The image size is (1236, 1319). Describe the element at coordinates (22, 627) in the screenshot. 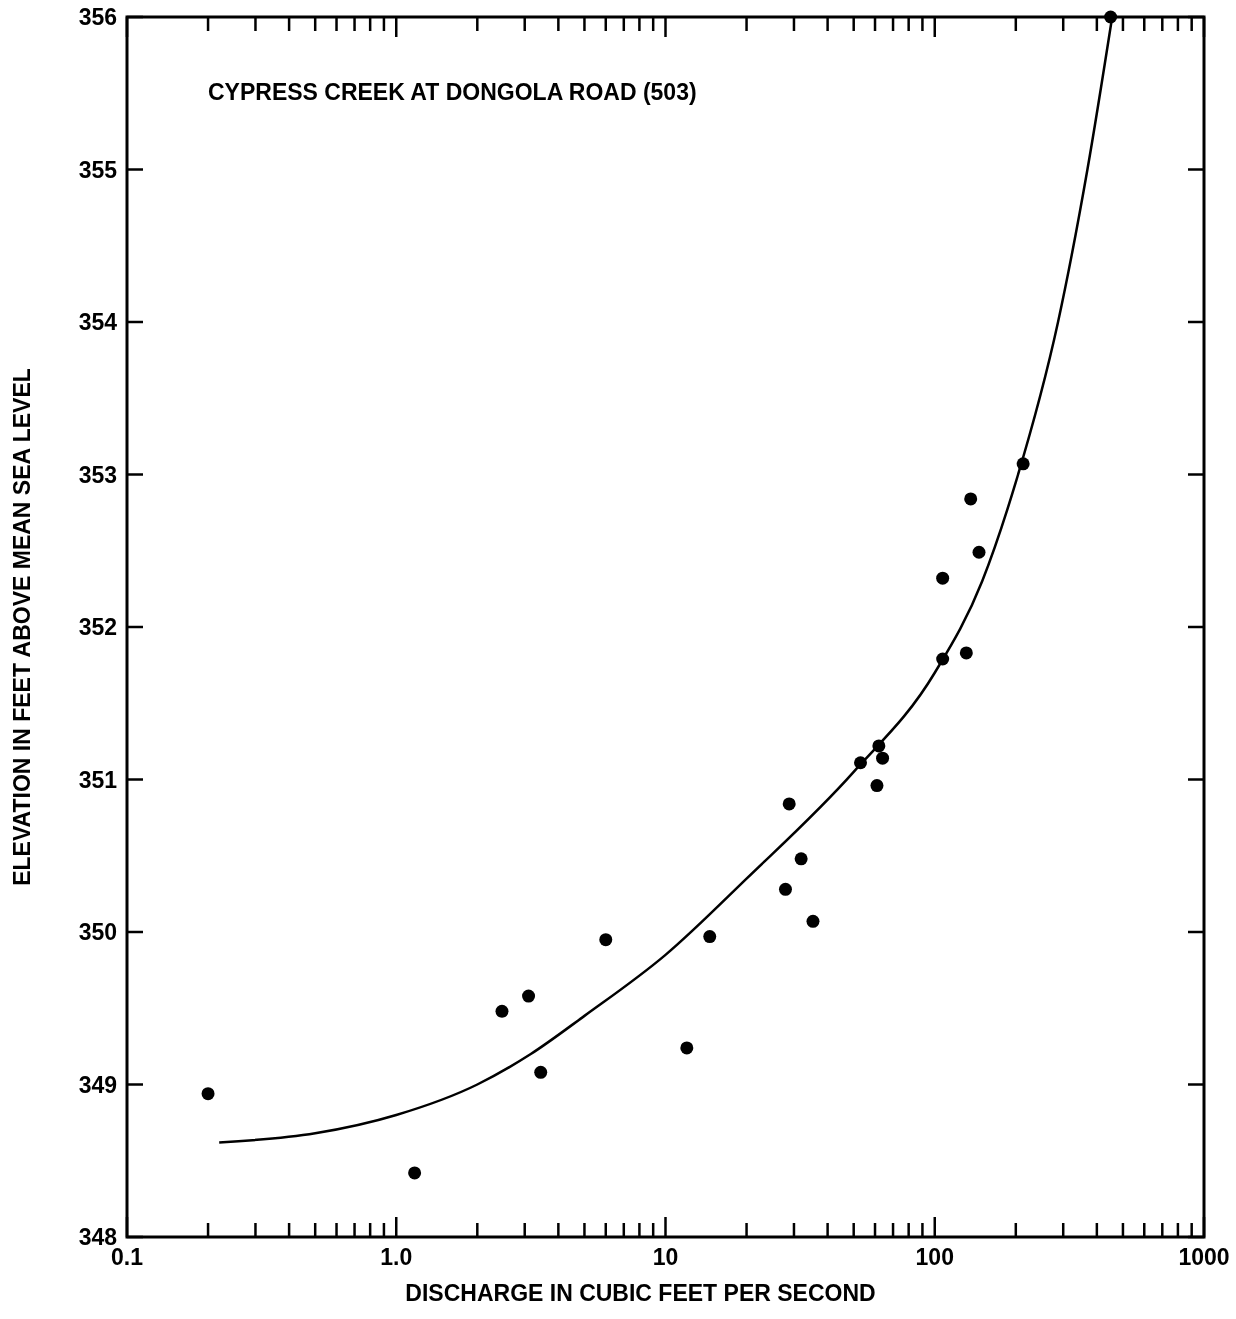

I see `y-axis-title: ELEVATION IN FEET ABOVE MEAN SEA LEVEL` at that location.